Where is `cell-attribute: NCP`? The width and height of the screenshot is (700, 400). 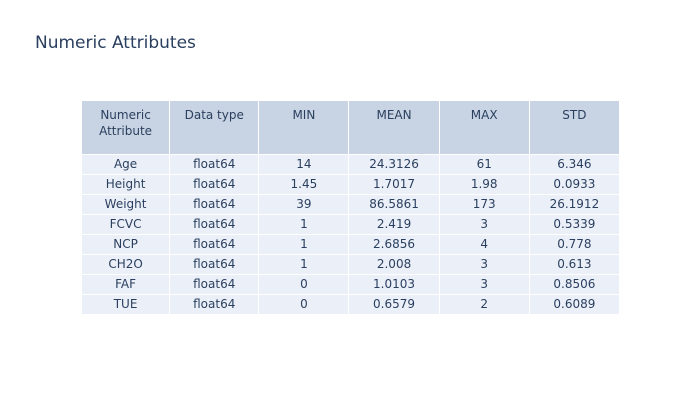 cell-attribute: NCP is located at coordinates (125, 244).